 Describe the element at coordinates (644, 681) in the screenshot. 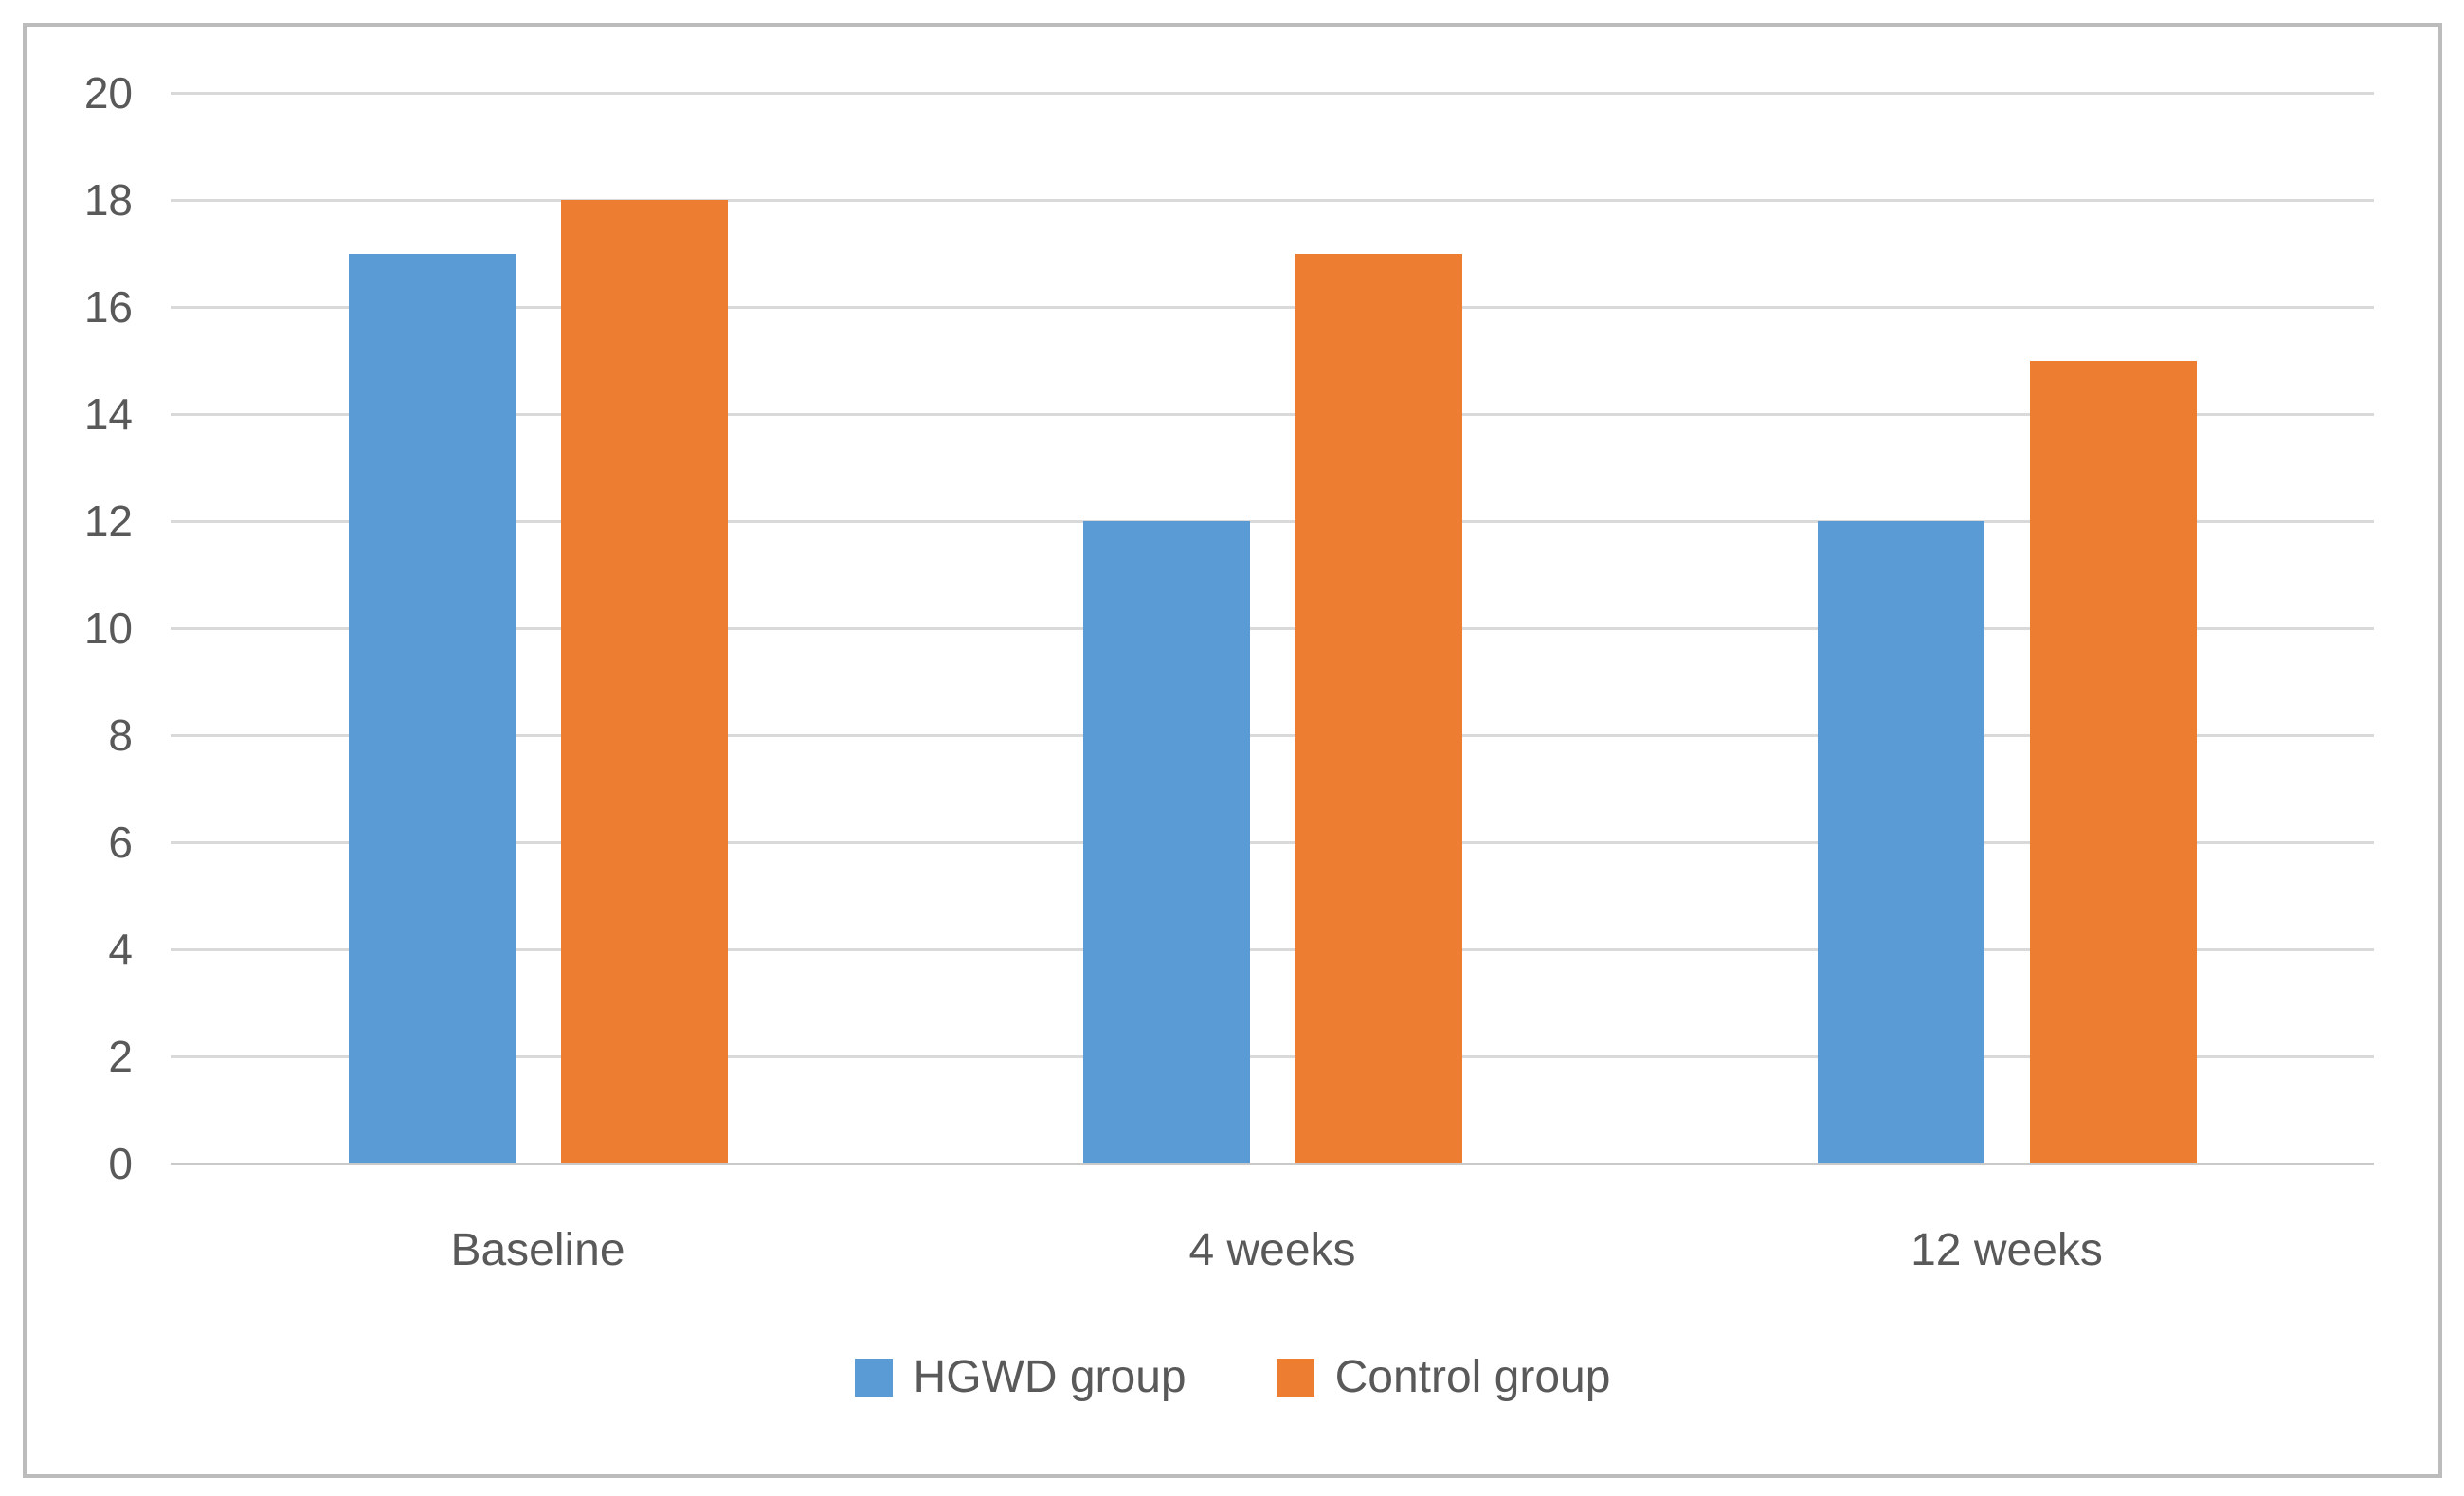

I see `bar-control-group-baseline` at that location.